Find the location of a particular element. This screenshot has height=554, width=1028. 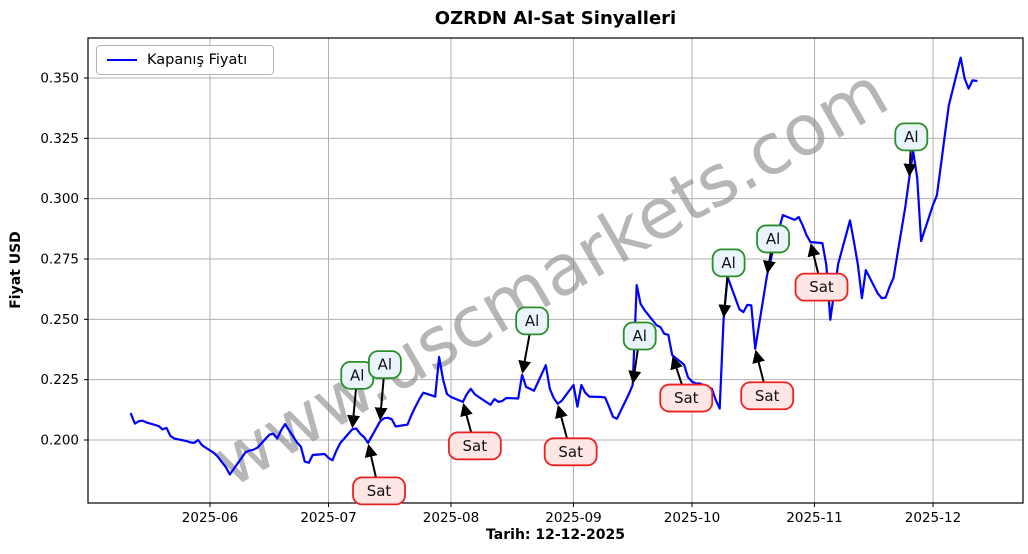

x-axis-label: Tarih: 12-12-2025 is located at coordinates (555, 535).